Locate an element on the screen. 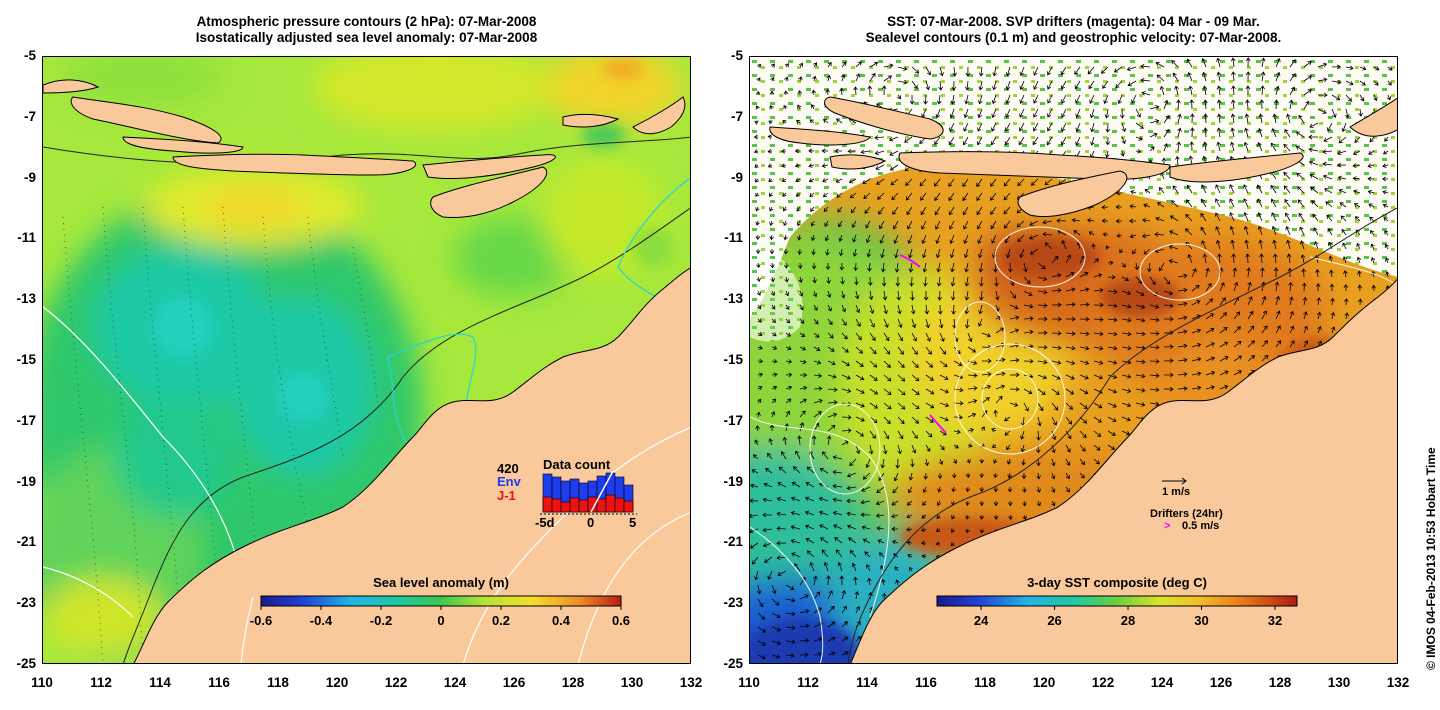 This screenshot has width=1440, height=710. right-lon-tick: 118 is located at coordinates (985, 682).